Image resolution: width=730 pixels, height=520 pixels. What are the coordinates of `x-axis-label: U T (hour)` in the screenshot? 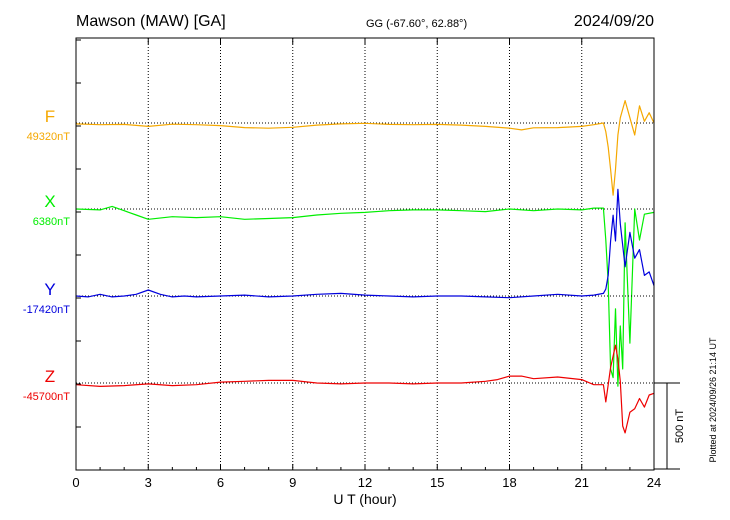 It's located at (364, 499).